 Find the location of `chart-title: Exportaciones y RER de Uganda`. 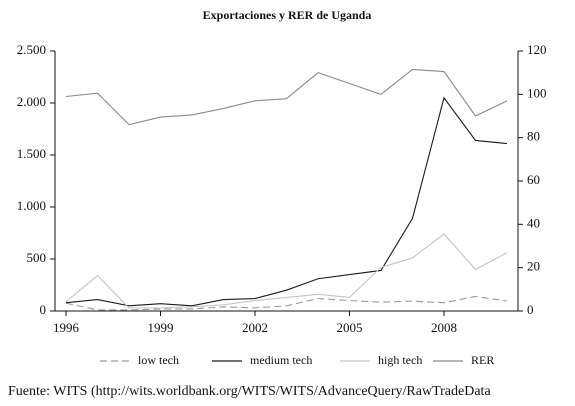

chart-title: Exportaciones y RER de Uganda is located at coordinates (287, 15).